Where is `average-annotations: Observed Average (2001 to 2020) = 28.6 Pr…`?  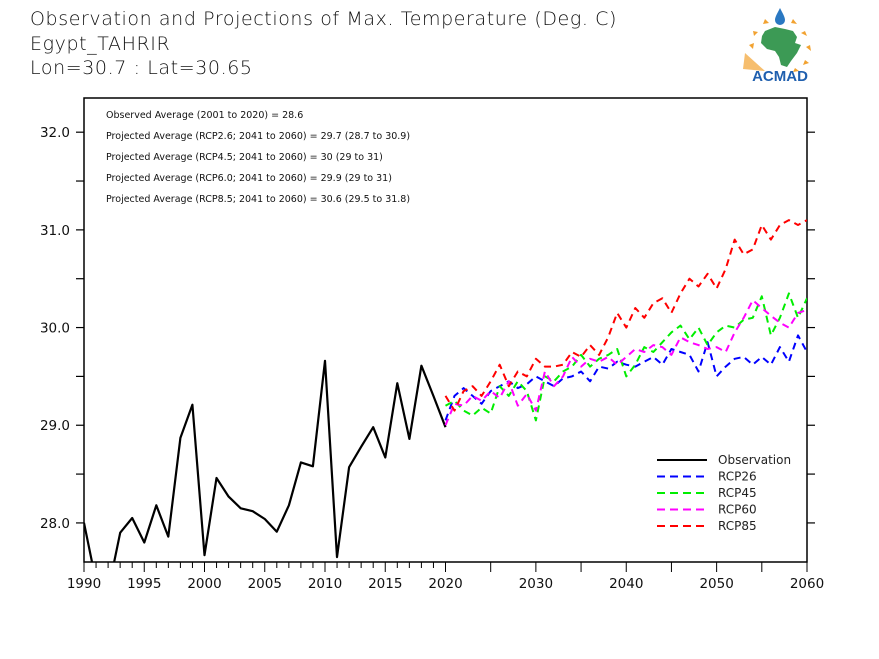 average-annotations: Observed Average (2001 to 2020) = 28.6 Pr… is located at coordinates (258, 157).